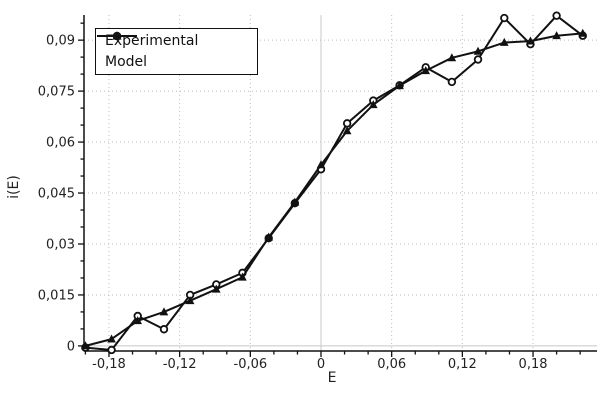 This screenshot has width=600, height=400. Describe the element at coordinates (251, 364) in the screenshot. I see `x-tick-label: -0,06` at that location.